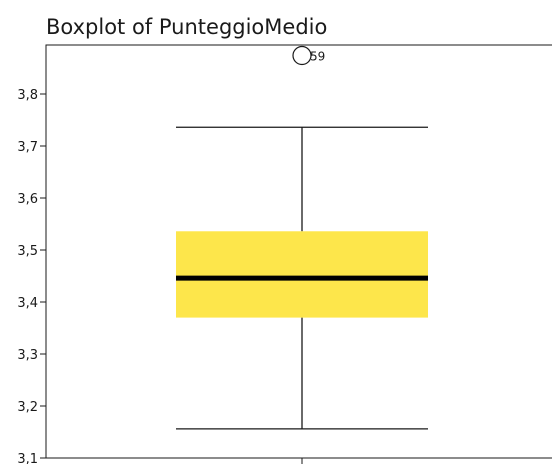 The image size is (552, 464). Describe the element at coordinates (27, 199) in the screenshot. I see `y-tick-label: 3,6` at that location.